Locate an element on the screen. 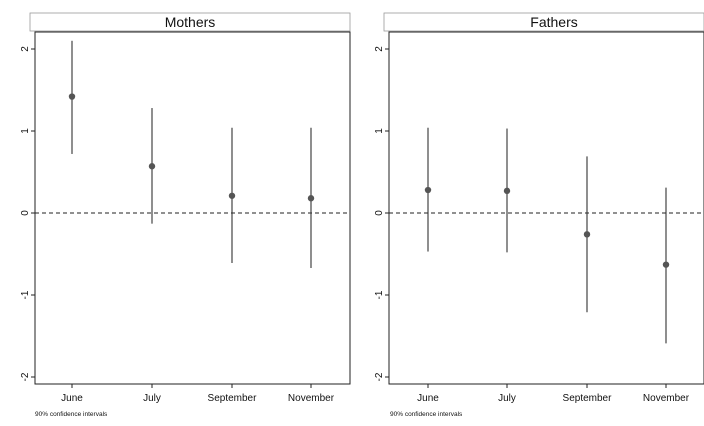 This screenshot has width=704, height=426. fathers-ytick-label: 2 is located at coordinates (379, 49).